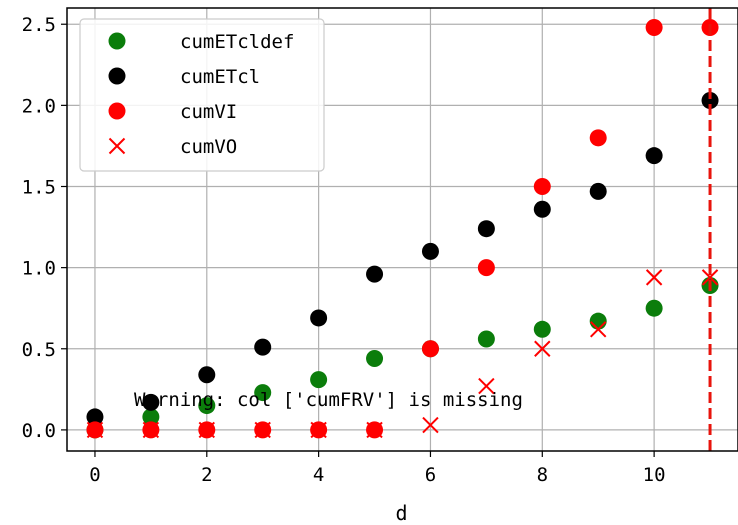 The width and height of the screenshot is (738, 525). What do you see at coordinates (318, 475) in the screenshot?
I see `x-tick-label: 4` at bounding box center [318, 475].